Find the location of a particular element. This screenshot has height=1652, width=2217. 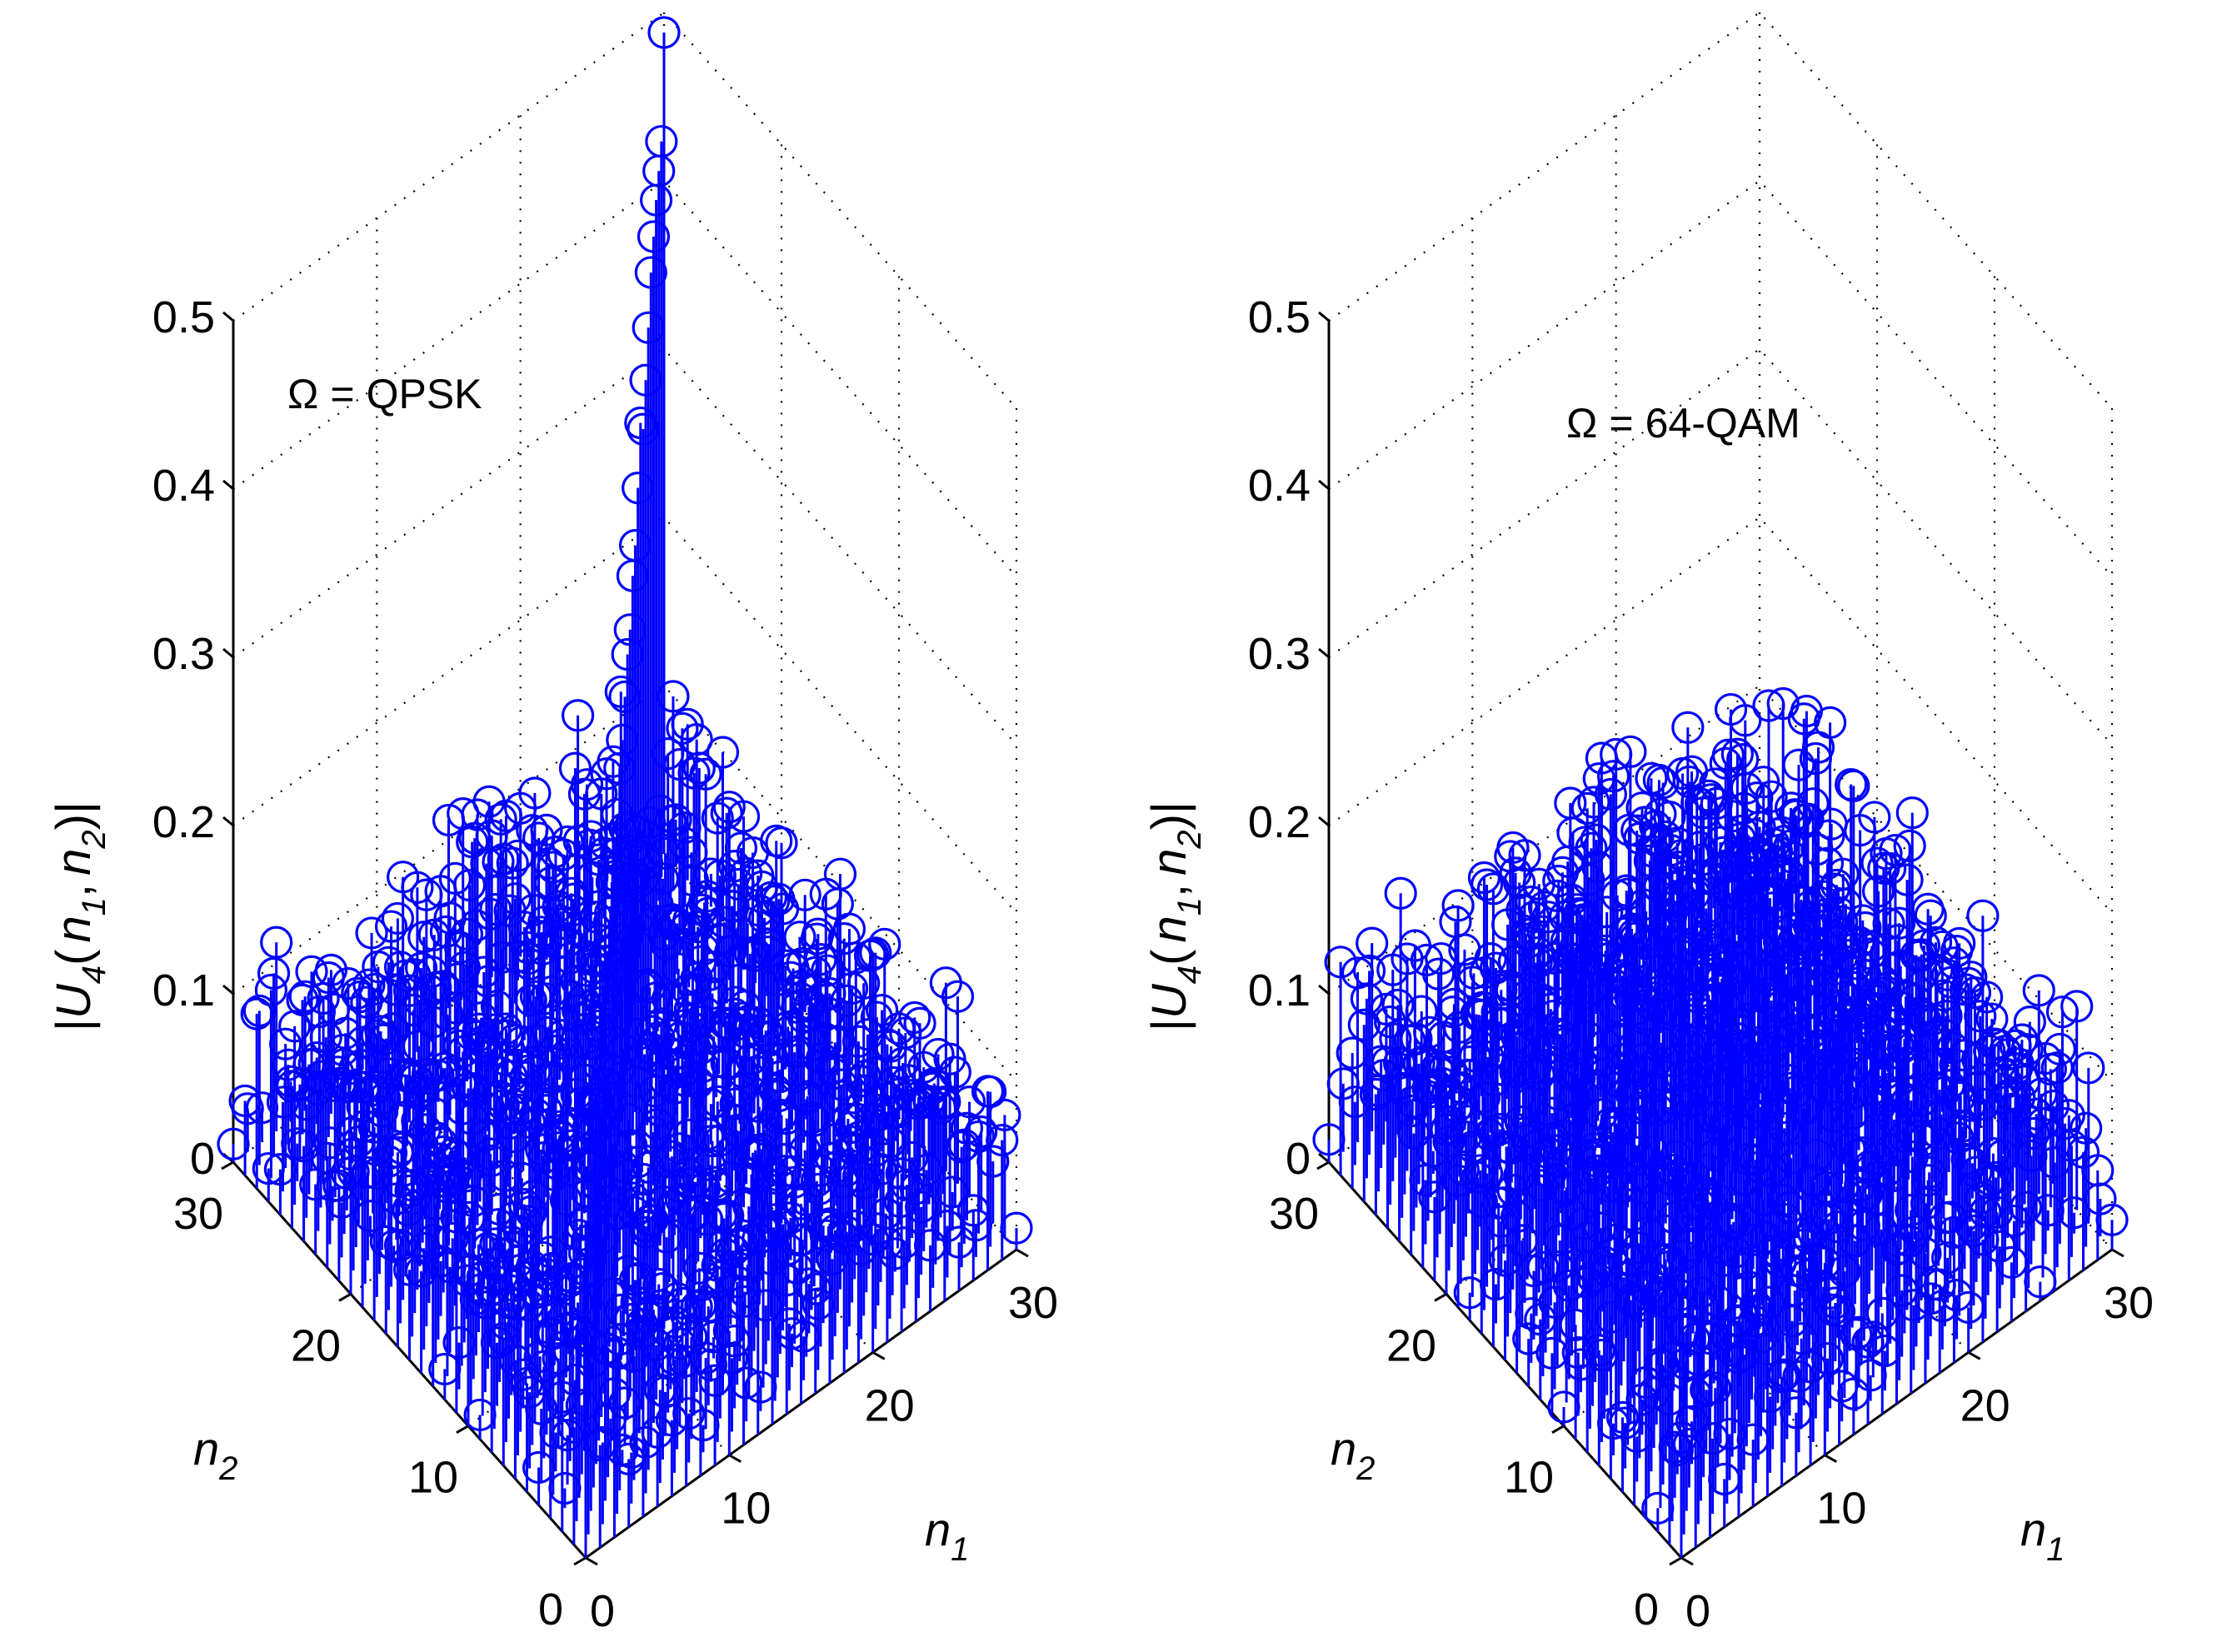

z-axis-label-wrap-64qam: |U4(n1,n2)| is located at coordinates (1175, 916).